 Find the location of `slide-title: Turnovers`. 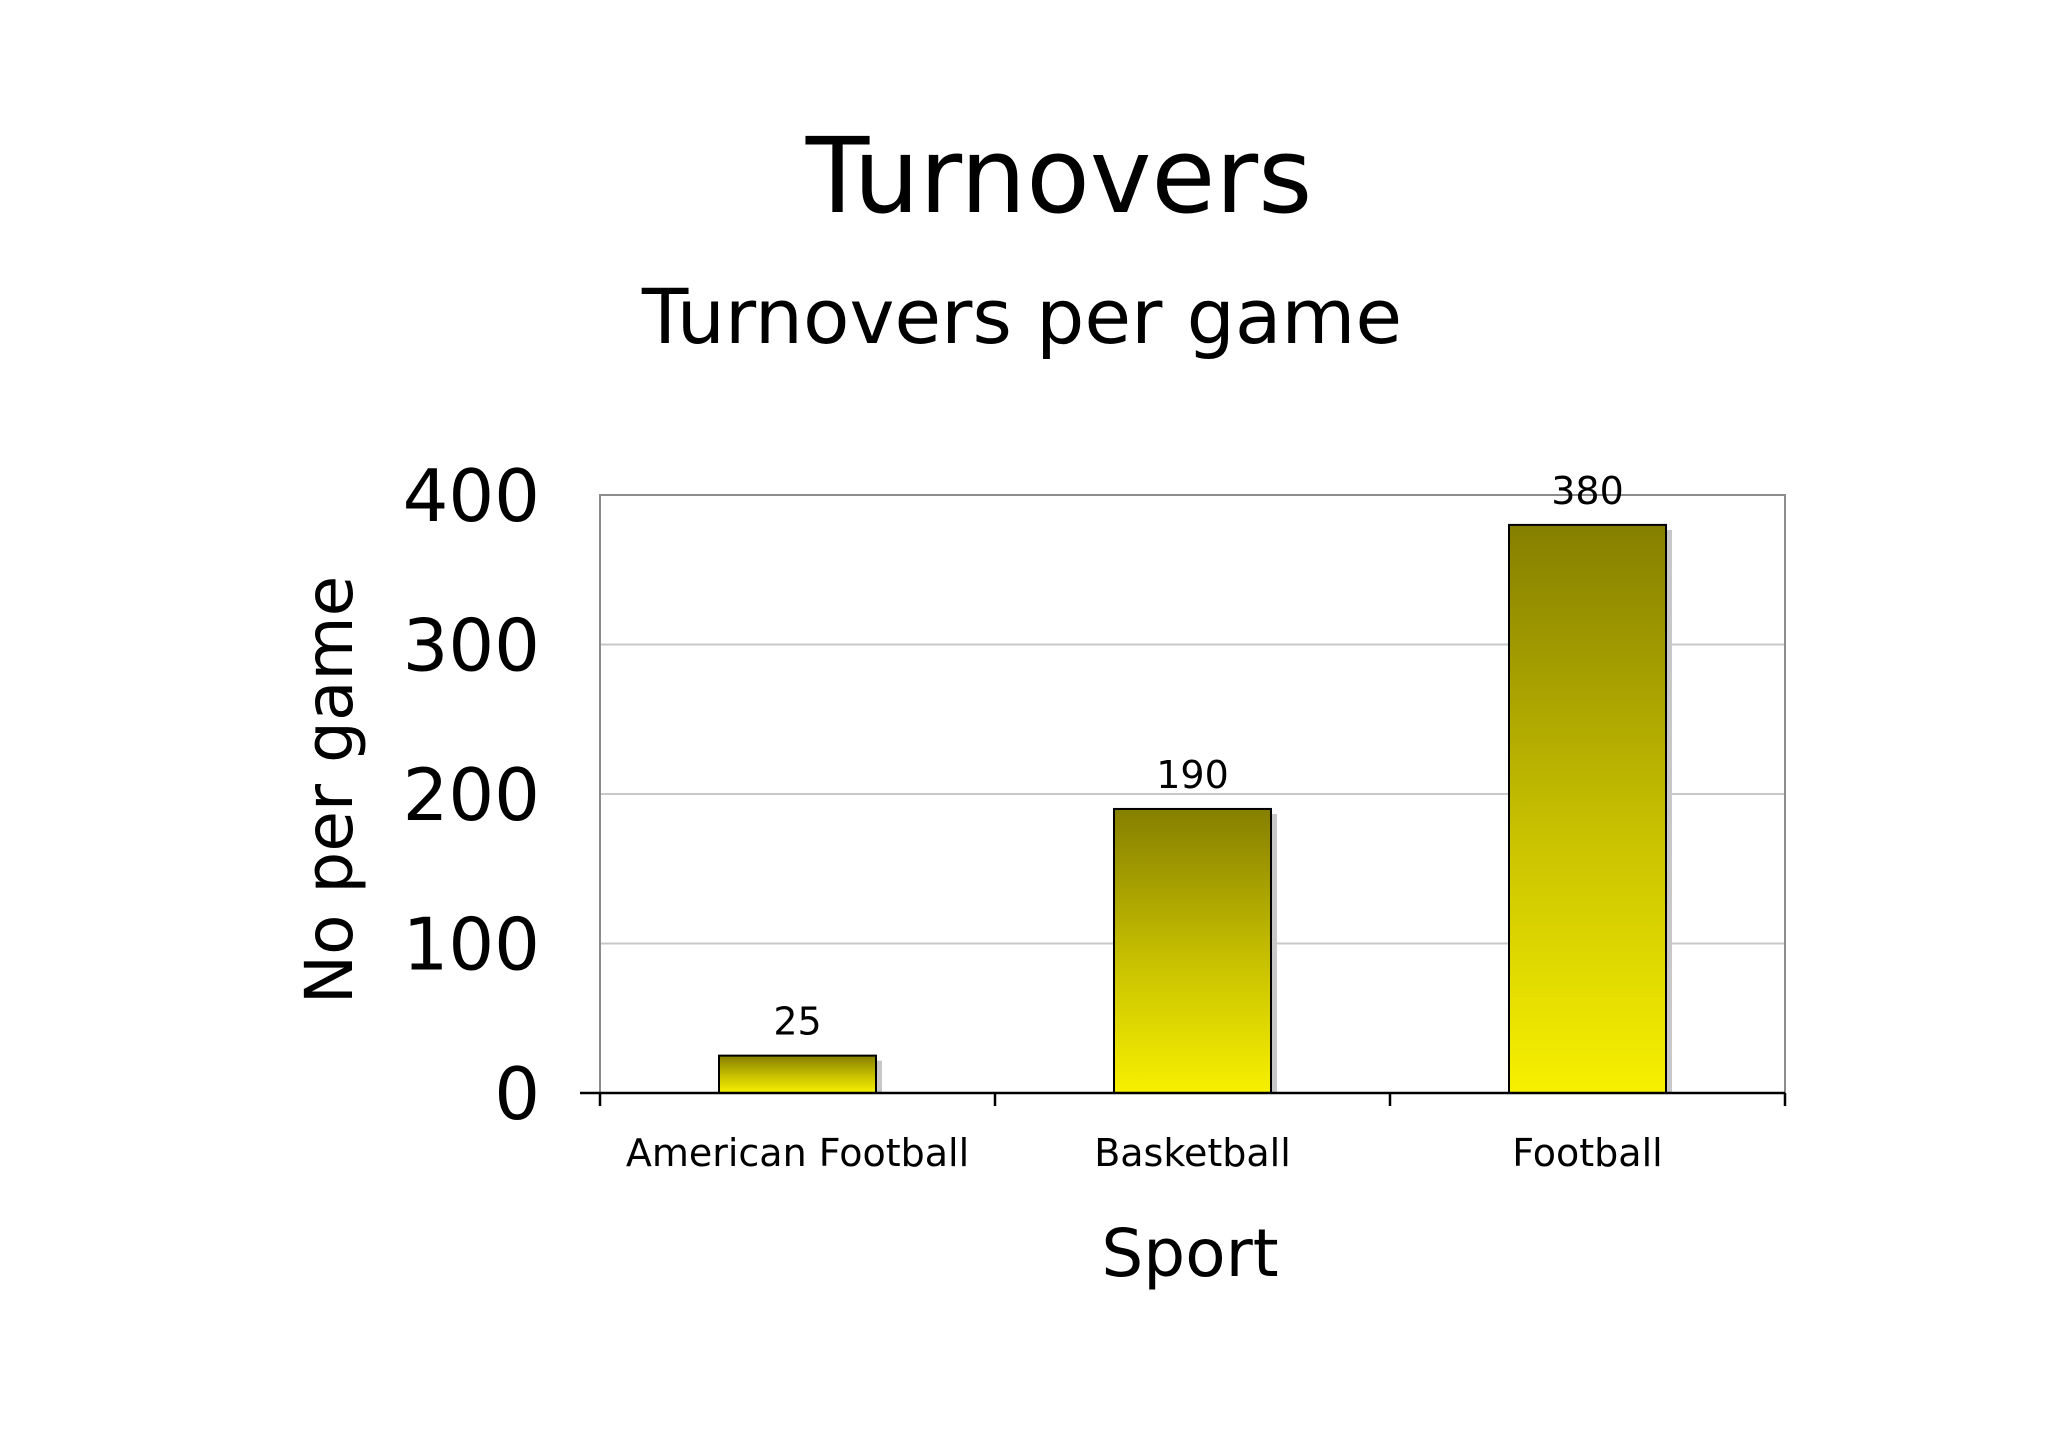

slide-title: Turnovers is located at coordinates (1059, 176).